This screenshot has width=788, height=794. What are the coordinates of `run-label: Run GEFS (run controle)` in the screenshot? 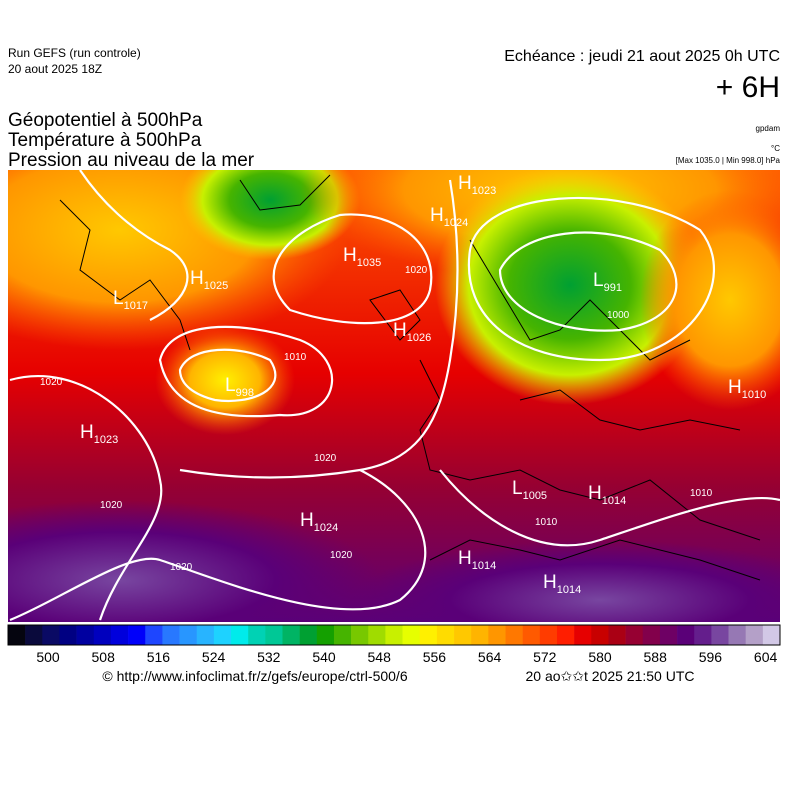 It's located at (74, 53).